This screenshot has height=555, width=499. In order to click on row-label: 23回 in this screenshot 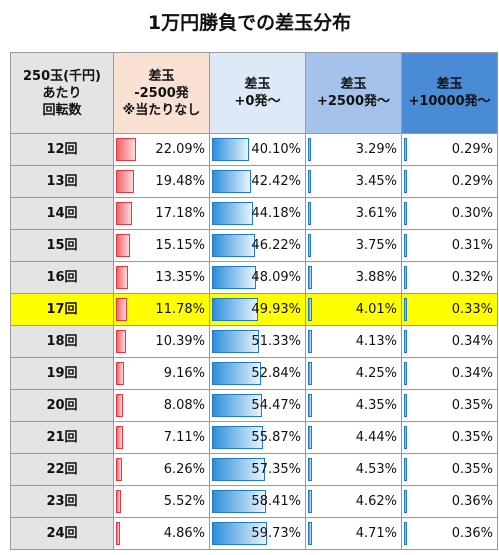, I will do `click(62, 501)`.